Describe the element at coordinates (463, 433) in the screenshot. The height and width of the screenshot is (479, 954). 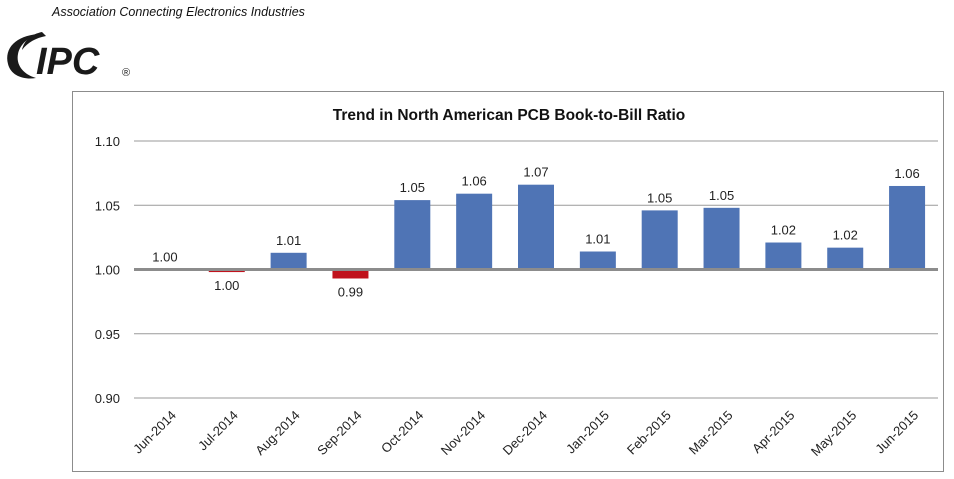
I see `x-tick-label: Nov-2014` at that location.